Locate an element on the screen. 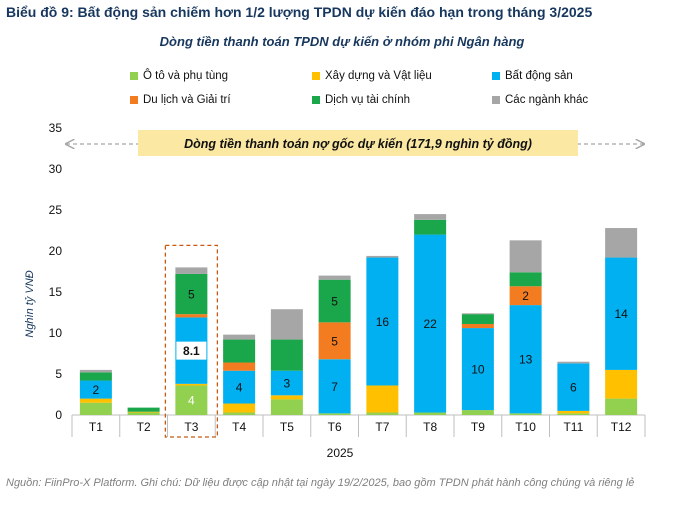  x-tick-label: T5 is located at coordinates (287, 427).